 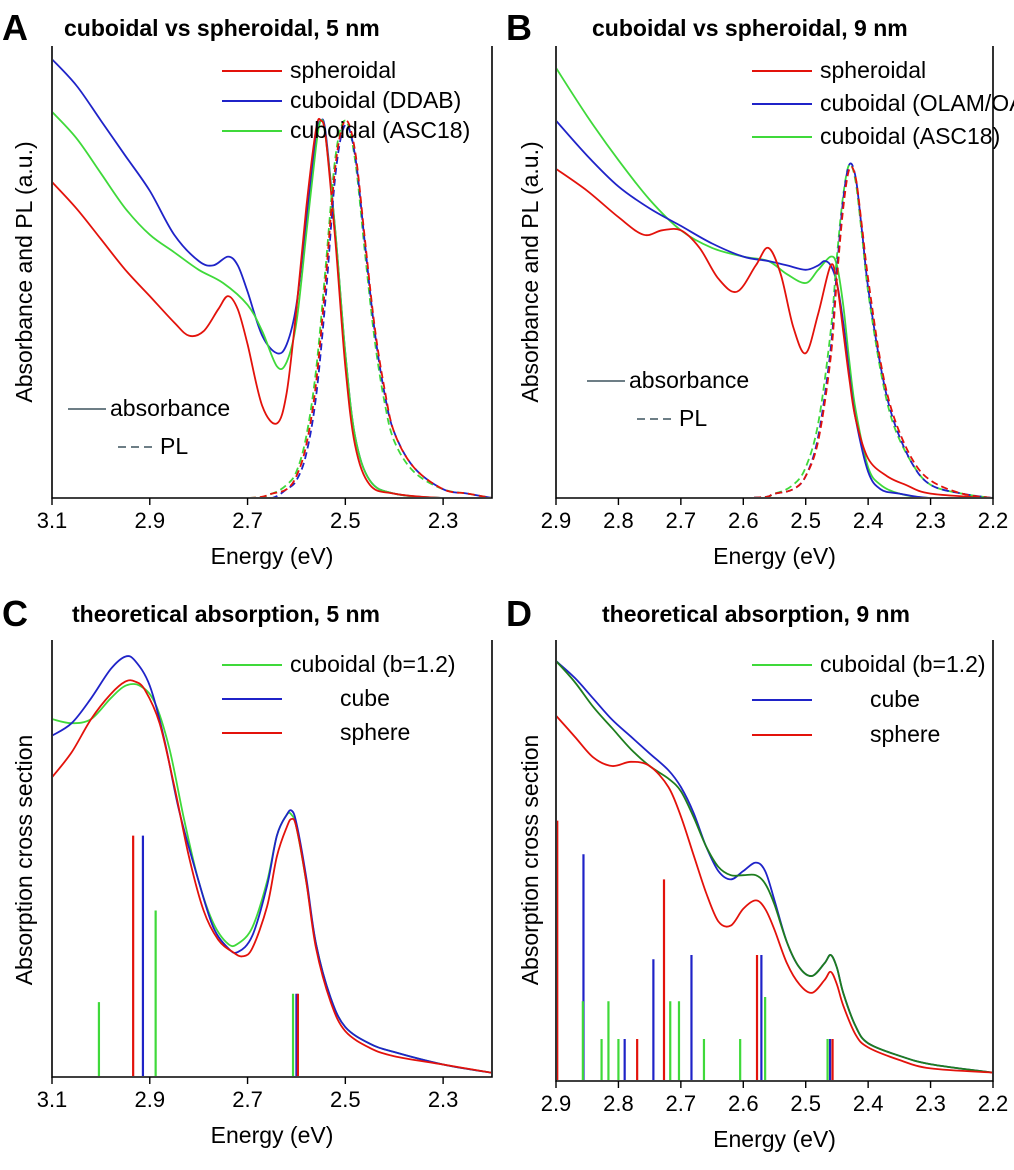 I want to click on legend-entry: cuboidal (OLAM/OA), so click(x=883, y=103).